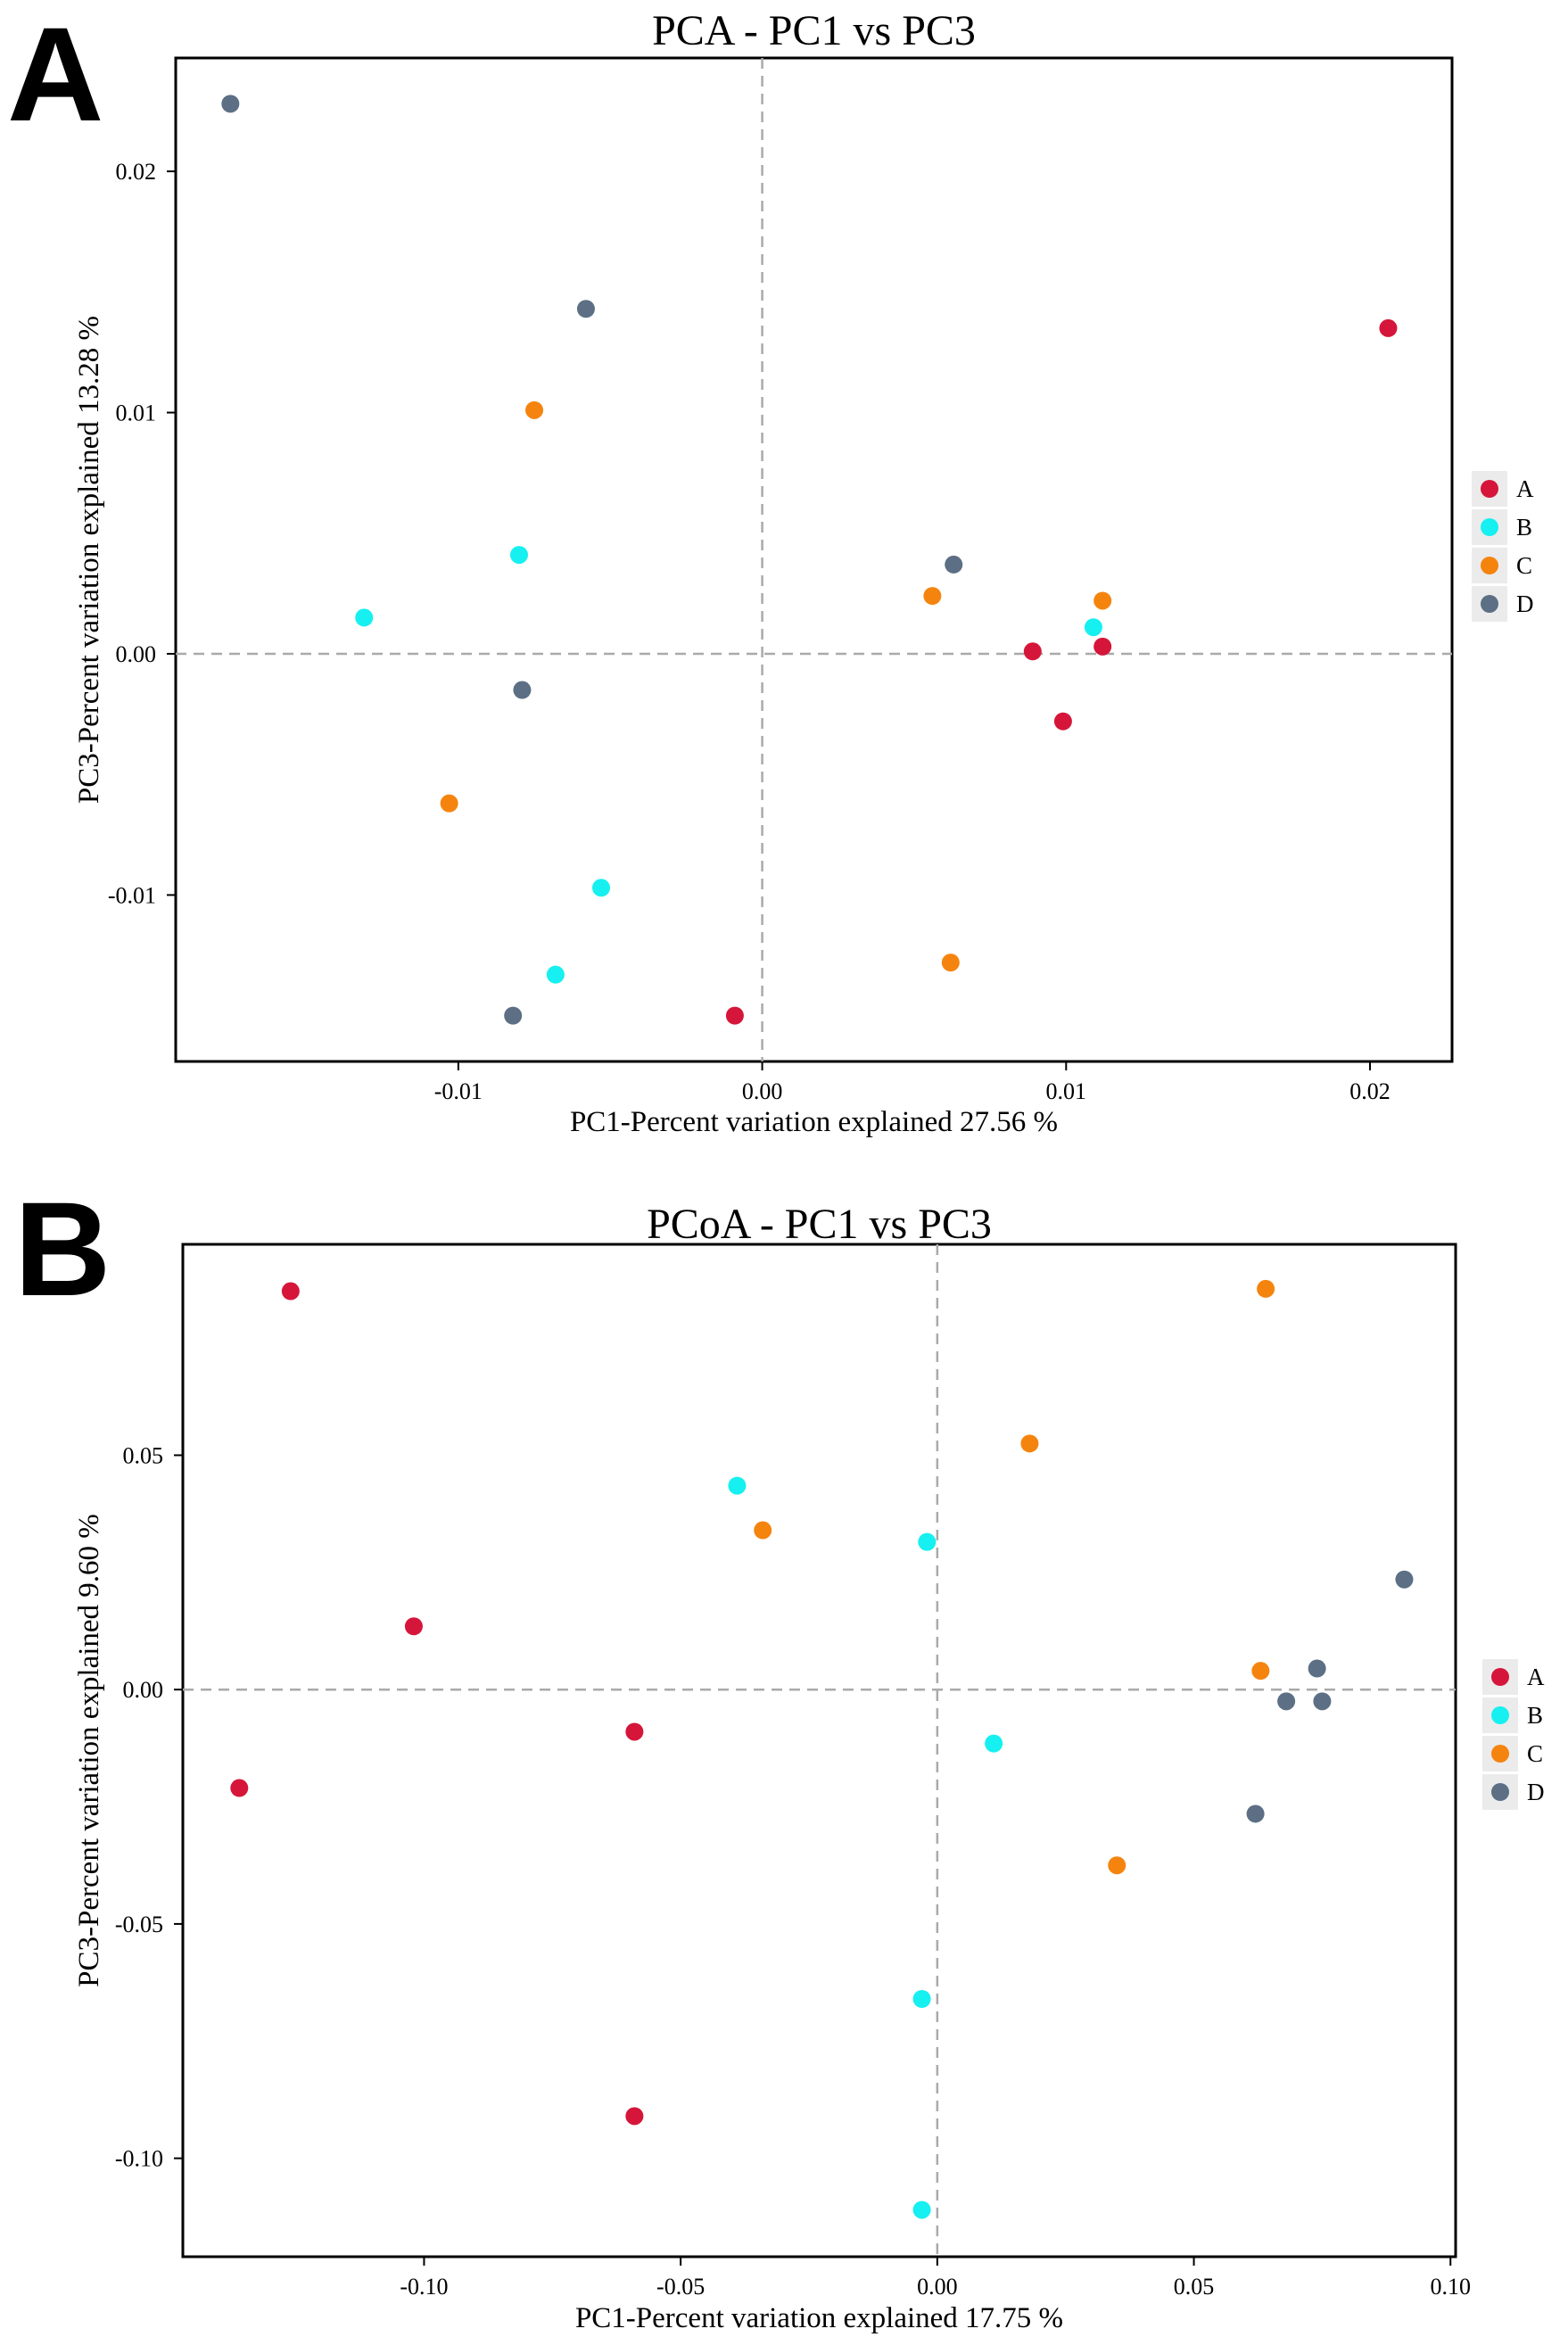  Describe the element at coordinates (132, 895) in the screenshot. I see `y-tick-label: -0.01` at that location.